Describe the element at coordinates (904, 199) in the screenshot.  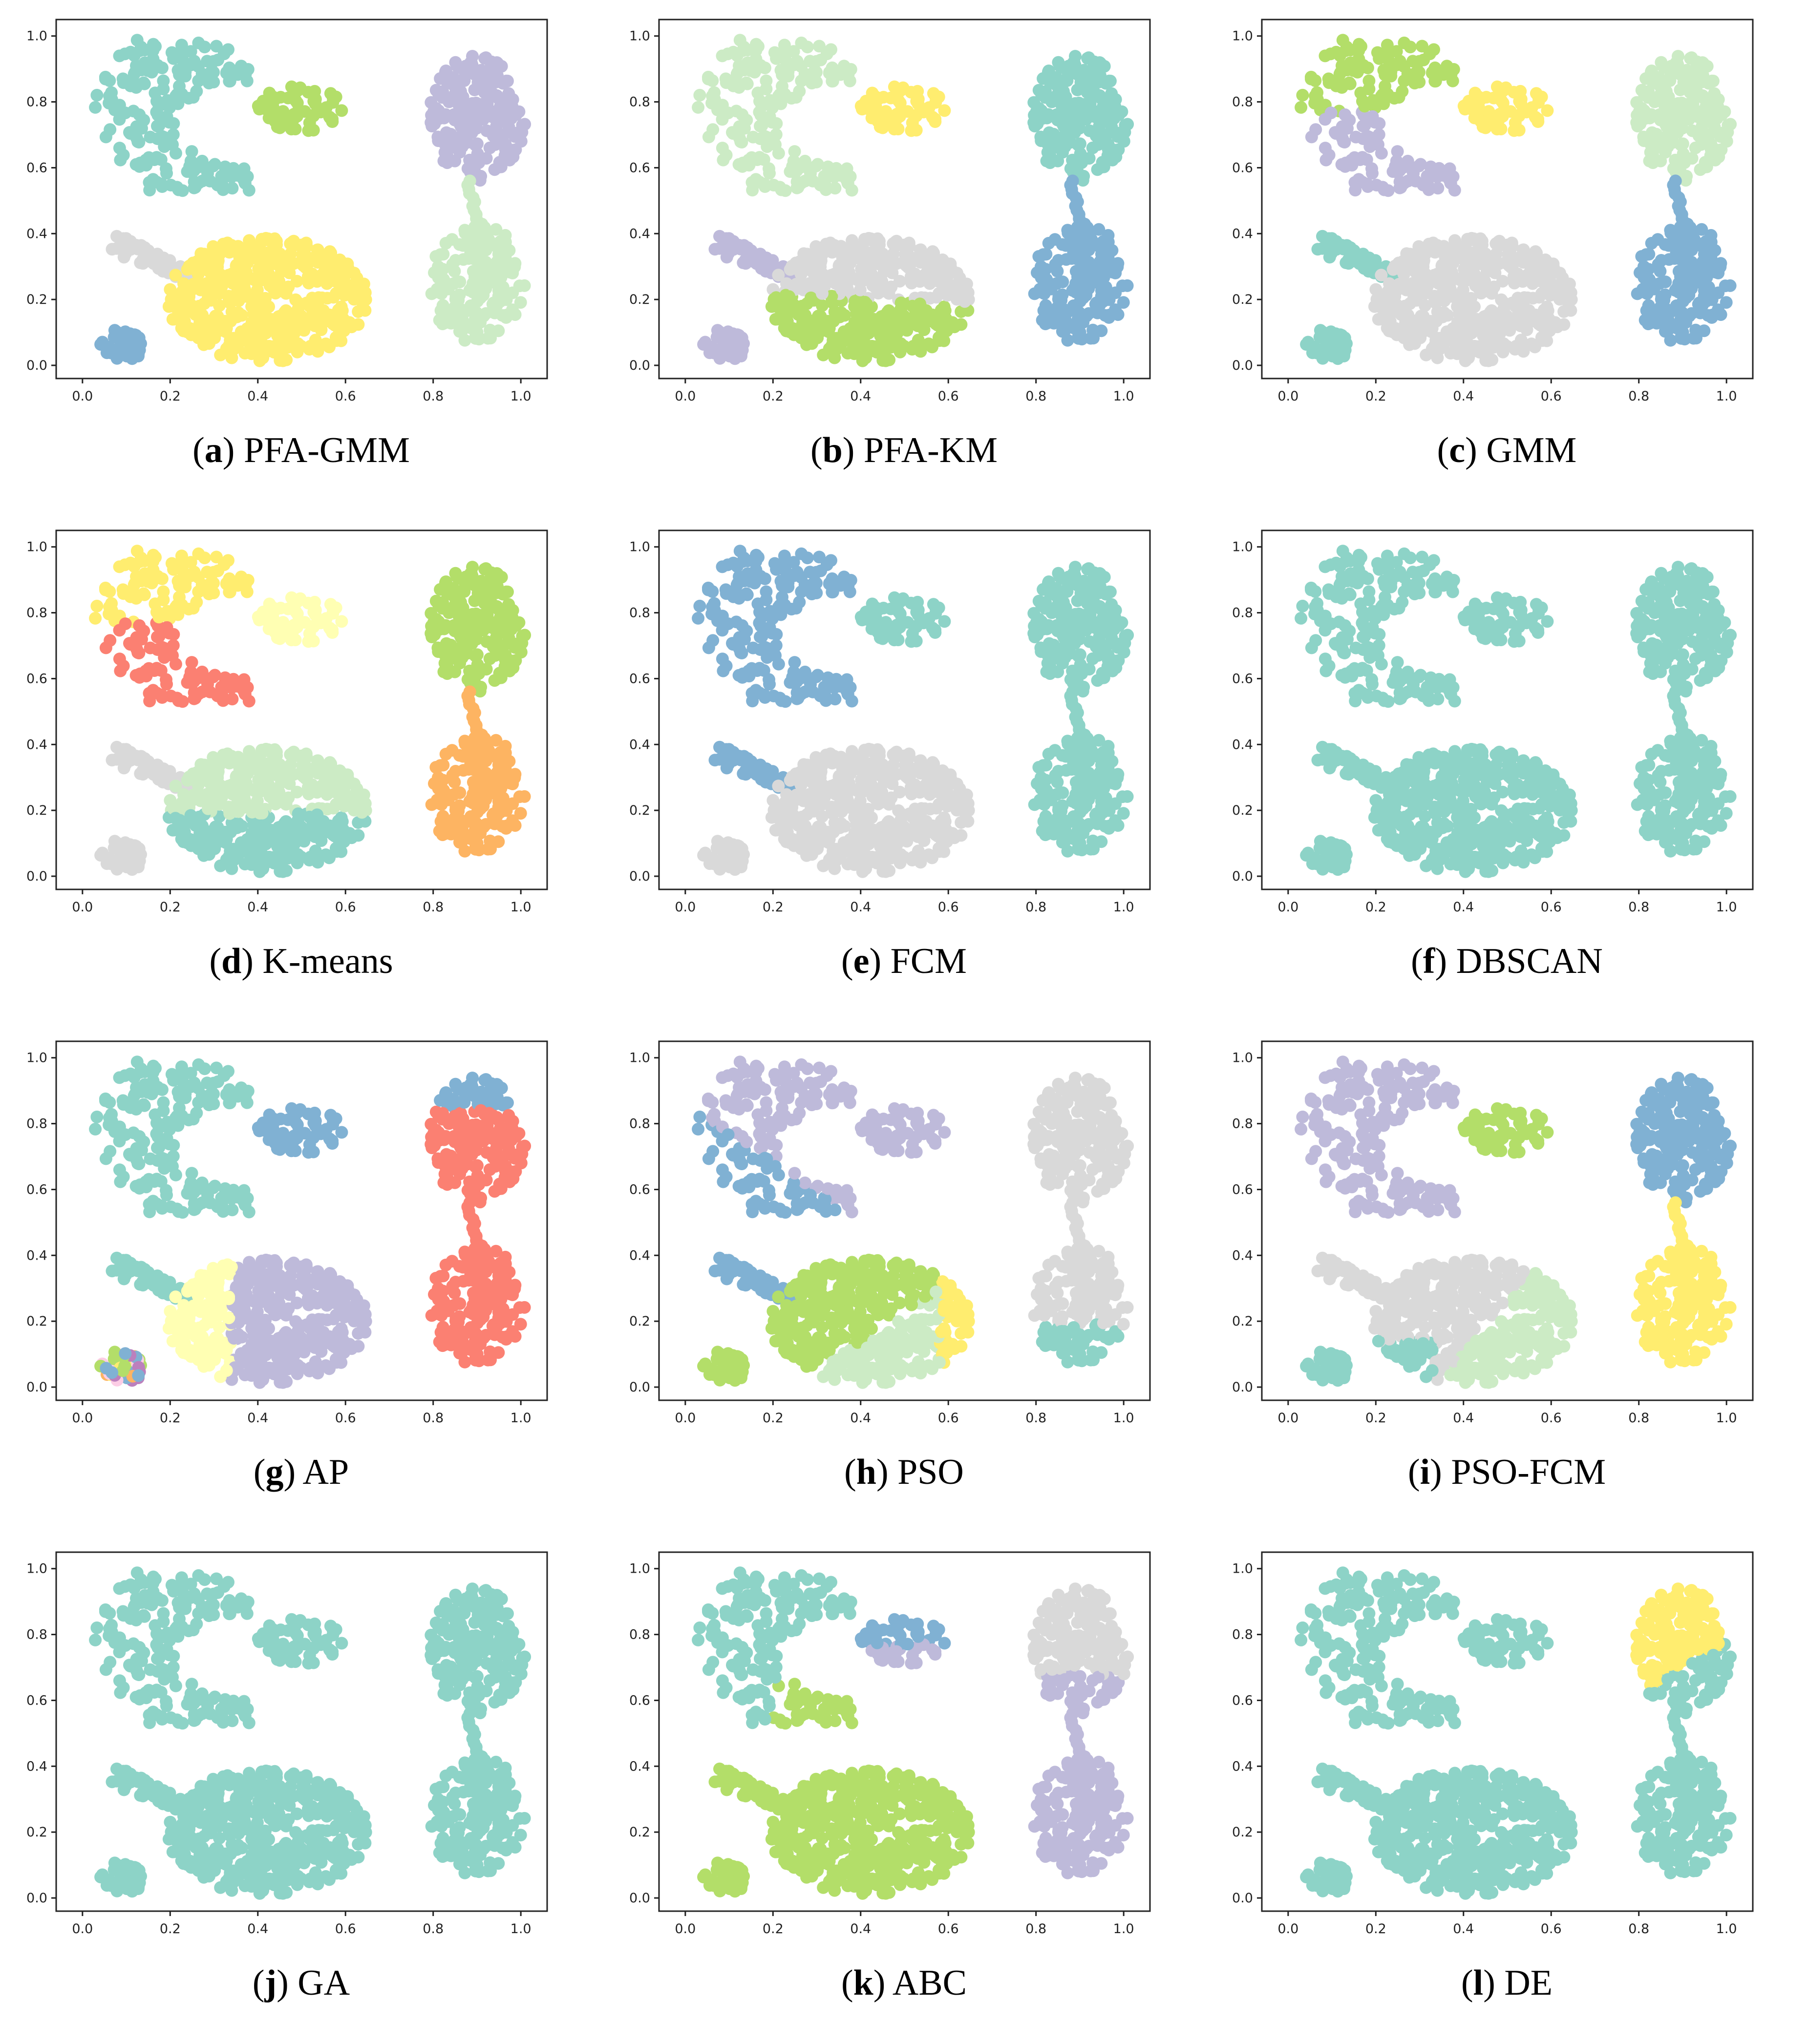
I see `plot-frame` at that location.